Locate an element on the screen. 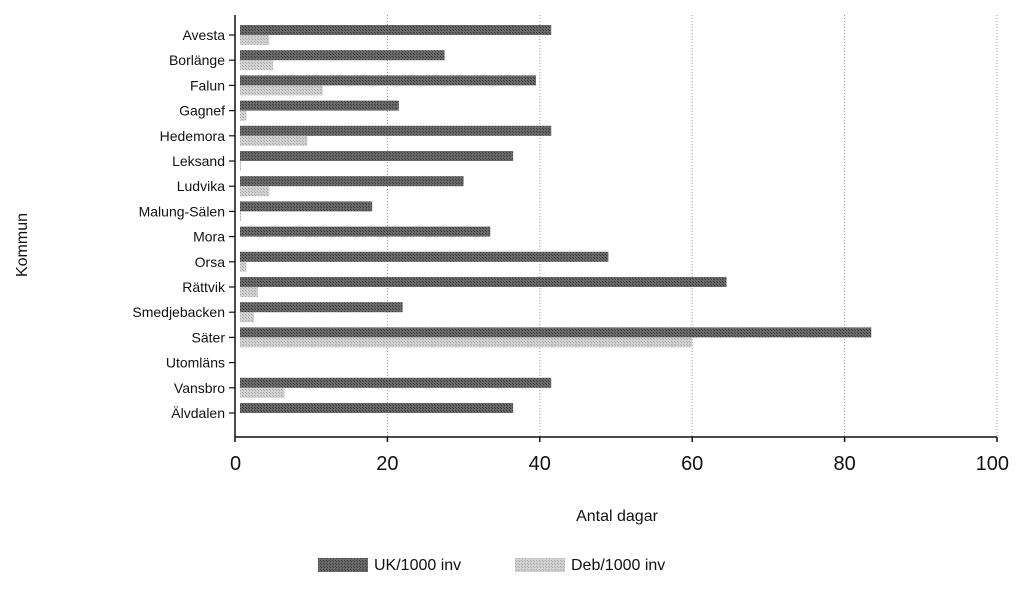 This screenshot has width=1018, height=589. category-label-mora: Mora is located at coordinates (209, 237).